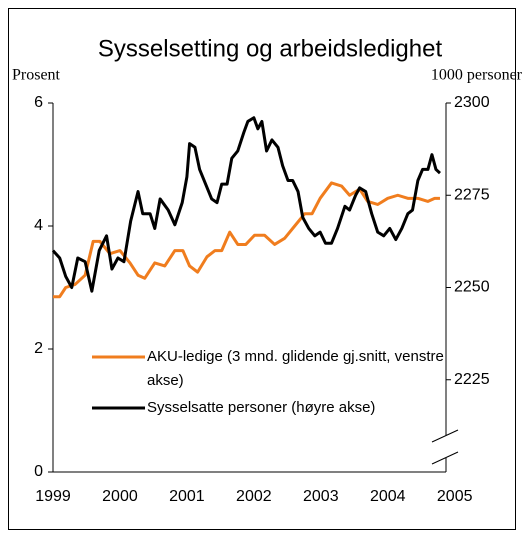 This screenshot has width=524, height=538. I want to click on y-tick-label: 0, so click(38, 471).